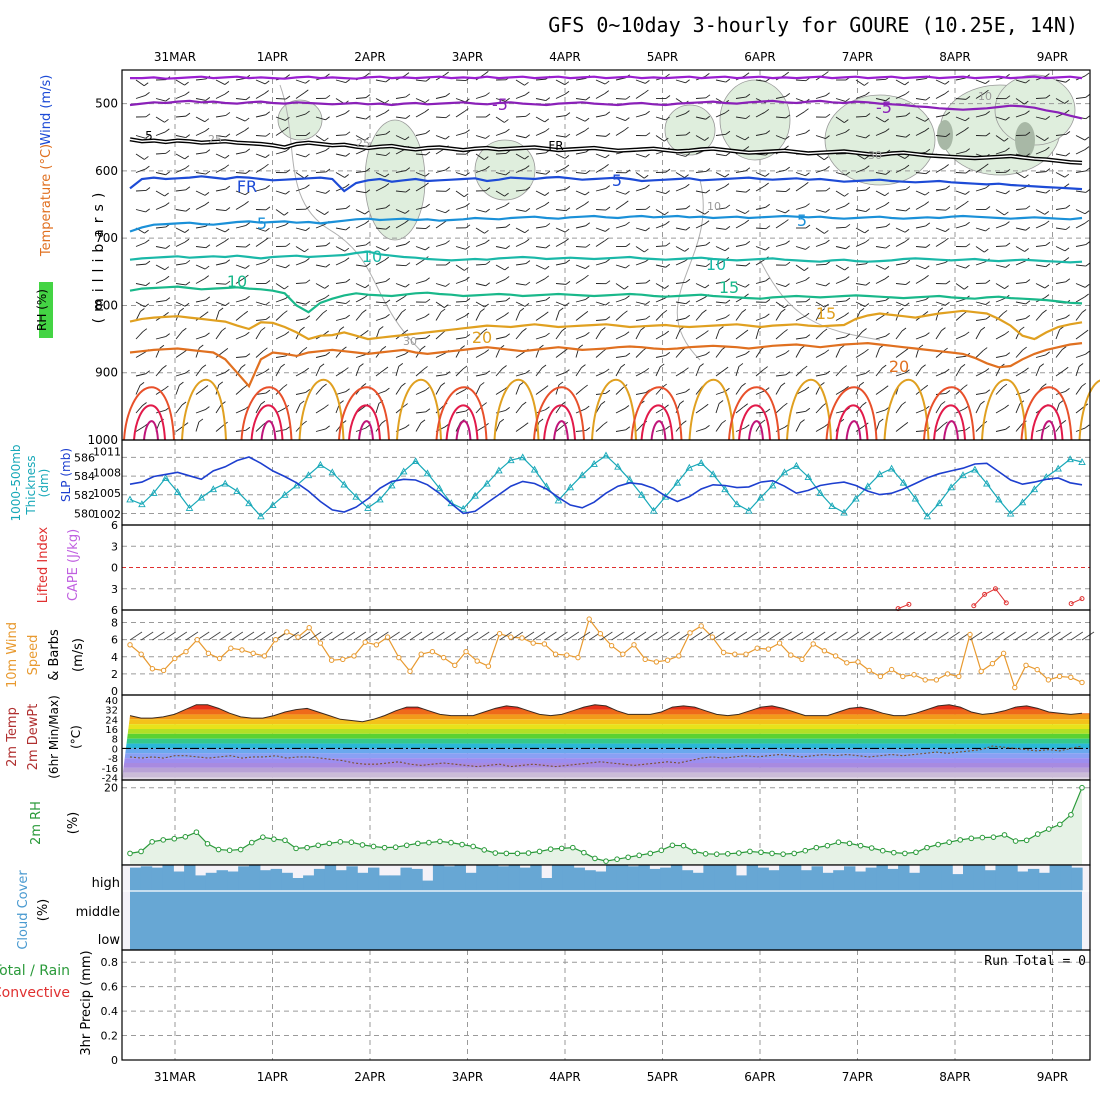  I want to click on precip-tick: 0.4, so click(110, 1011).